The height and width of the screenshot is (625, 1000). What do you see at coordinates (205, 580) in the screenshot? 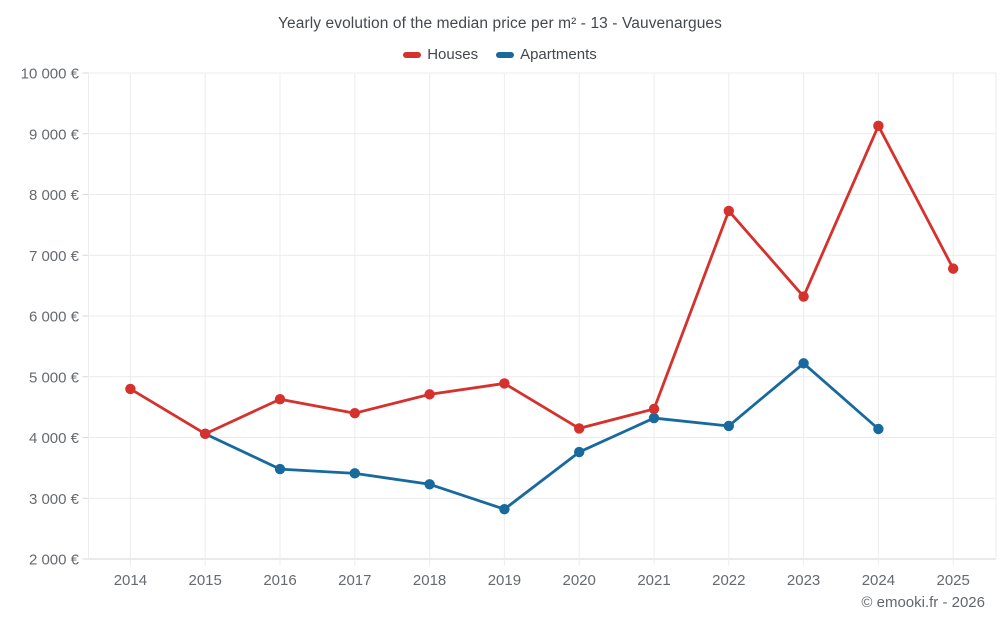
I see `x-axis-label: 2015` at bounding box center [205, 580].